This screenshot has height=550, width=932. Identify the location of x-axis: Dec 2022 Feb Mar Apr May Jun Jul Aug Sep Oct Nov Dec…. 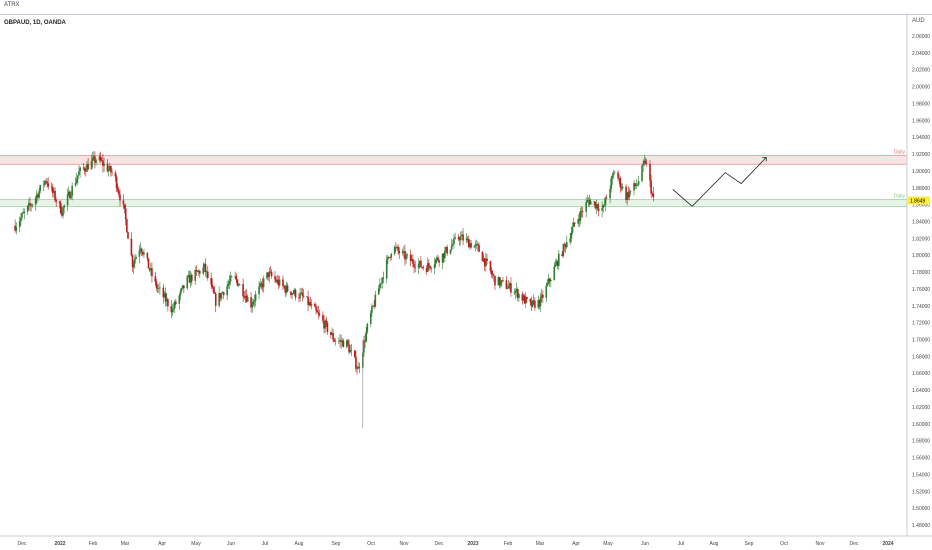
(456, 544).